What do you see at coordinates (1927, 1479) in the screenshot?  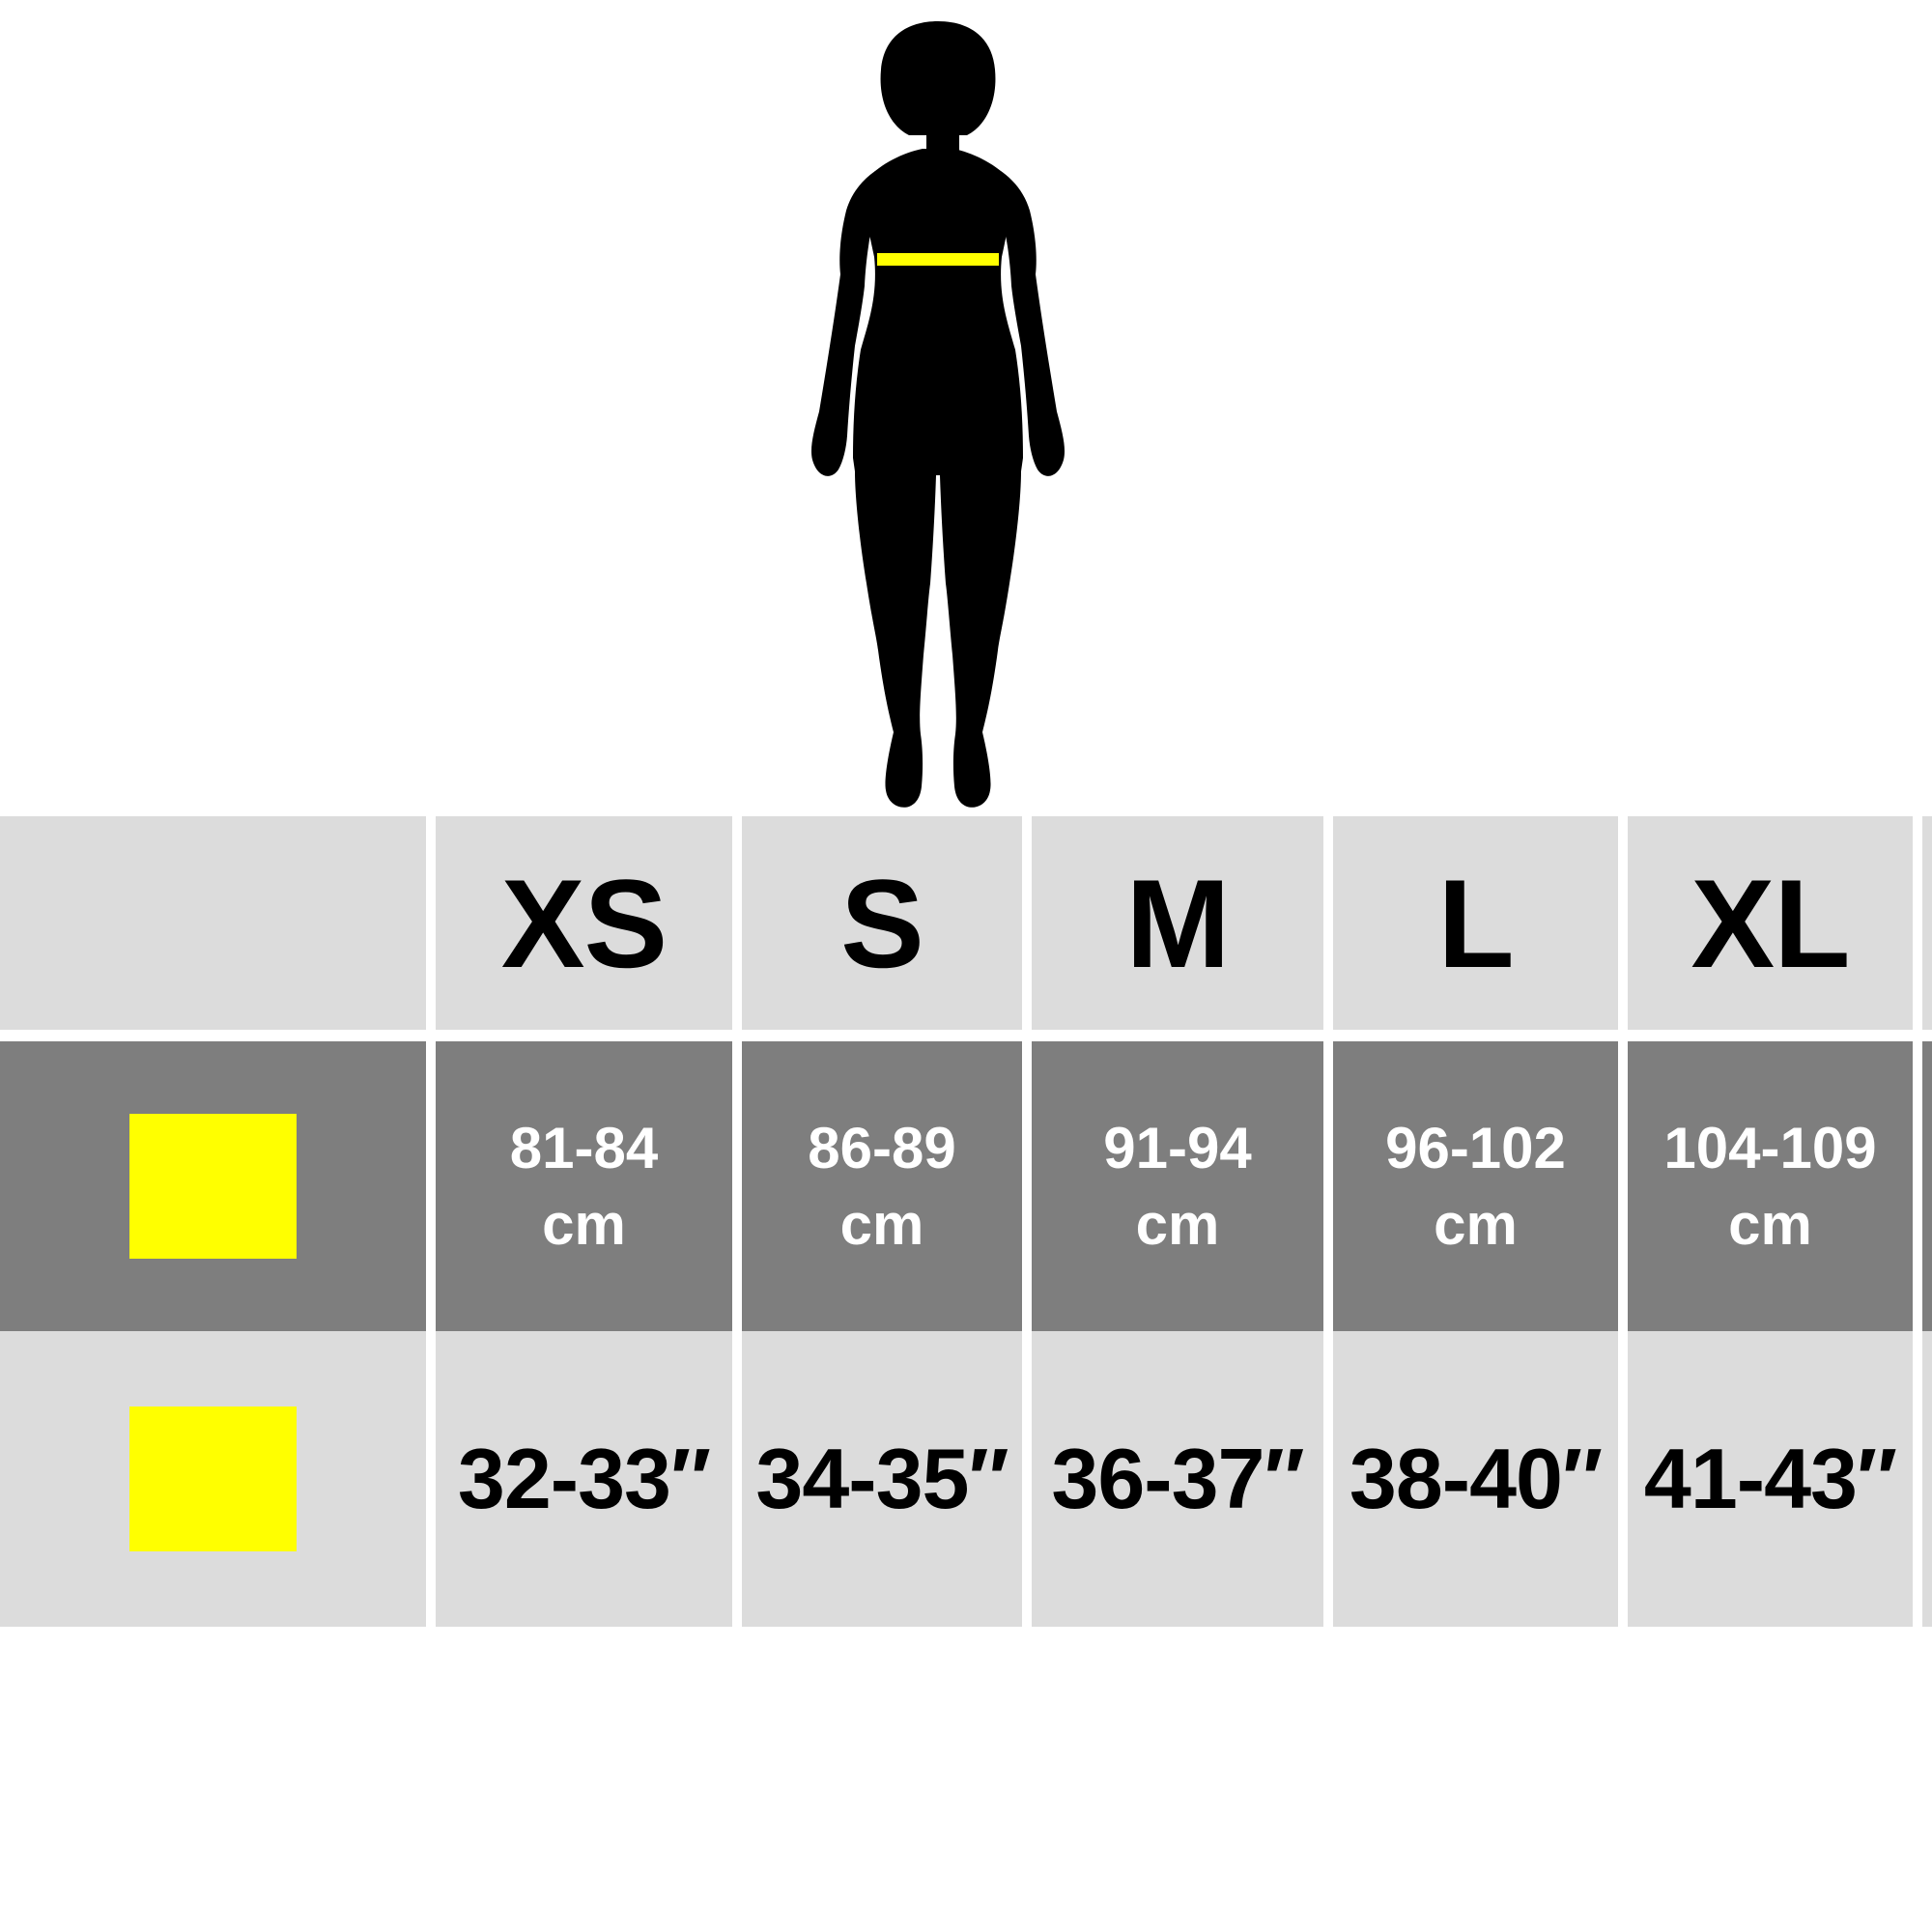 I see `chest-in-cutoff-cell` at bounding box center [1927, 1479].